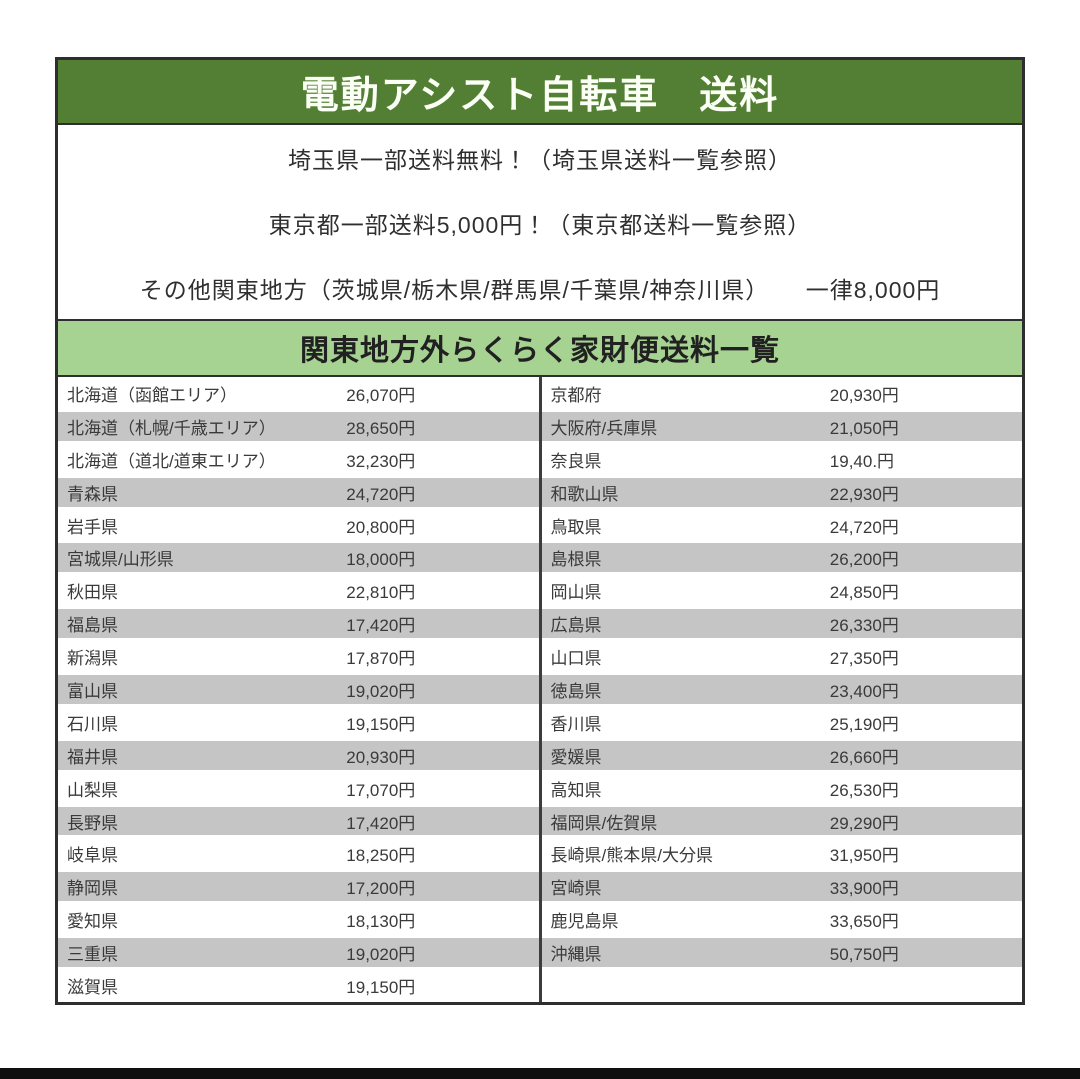  Describe the element at coordinates (864, 626) in the screenshot. I see `fee-value: 26,330円` at that location.